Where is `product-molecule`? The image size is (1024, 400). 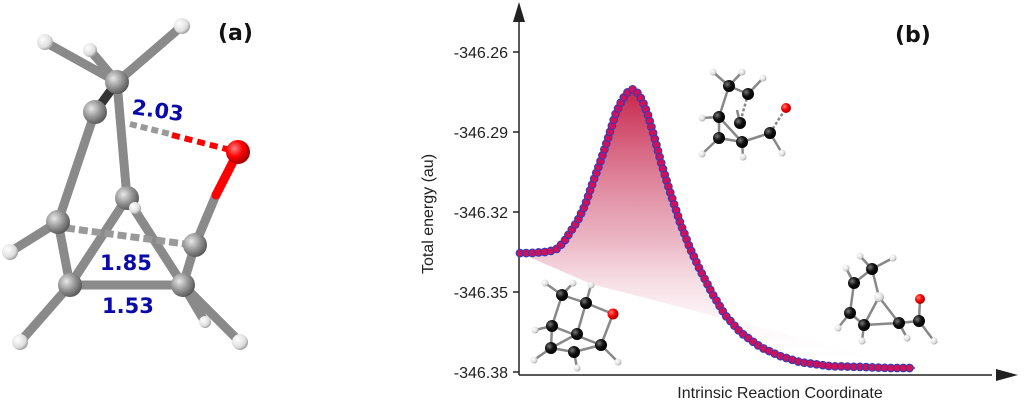
product-molecule is located at coordinates (886, 298).